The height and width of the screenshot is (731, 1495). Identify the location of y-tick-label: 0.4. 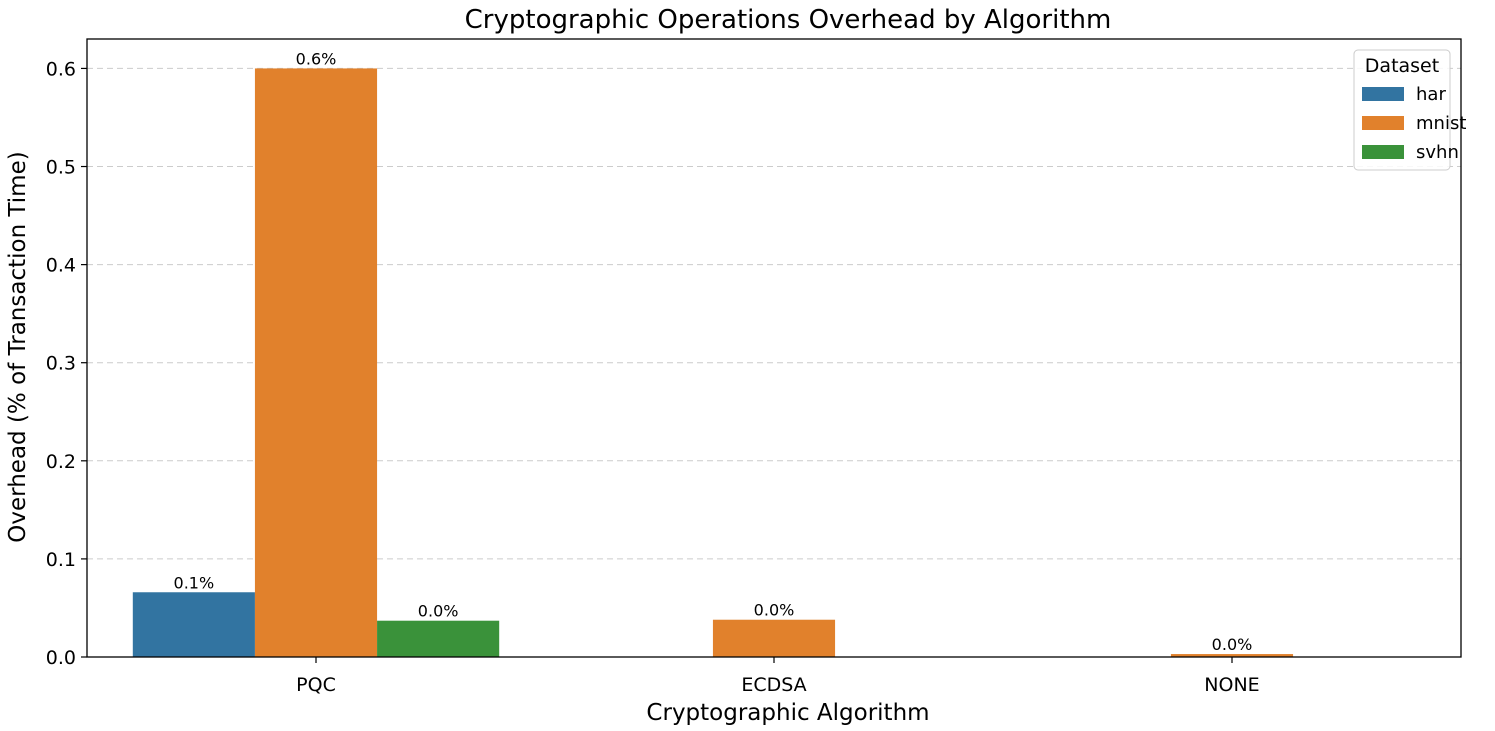
(61, 266).